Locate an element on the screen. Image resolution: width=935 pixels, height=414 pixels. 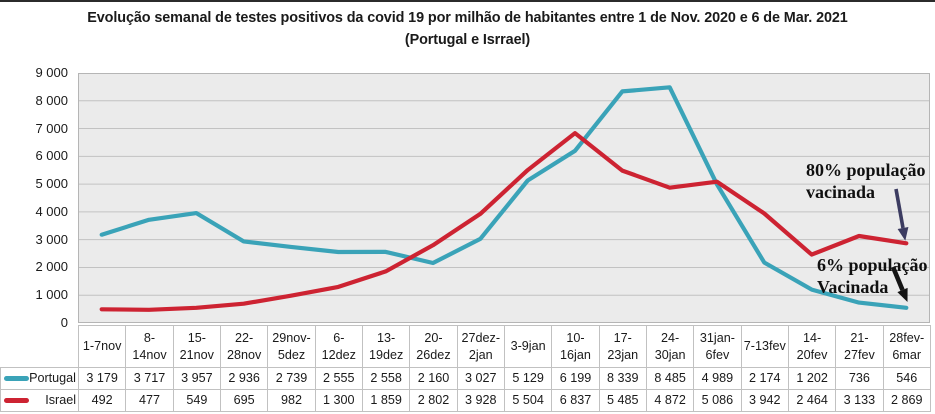
portugal-value-cell: 546 is located at coordinates (906, 378).